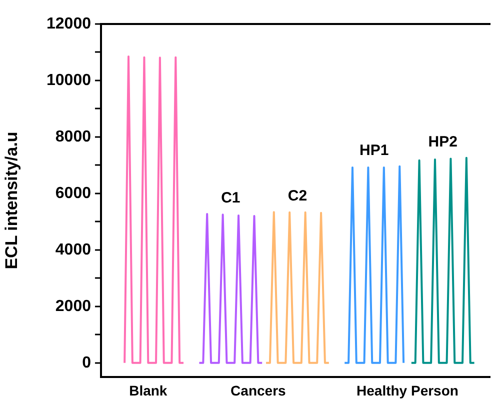 Image resolution: width=496 pixels, height=401 pixels. I want to click on series-label: HP1, so click(374, 150).